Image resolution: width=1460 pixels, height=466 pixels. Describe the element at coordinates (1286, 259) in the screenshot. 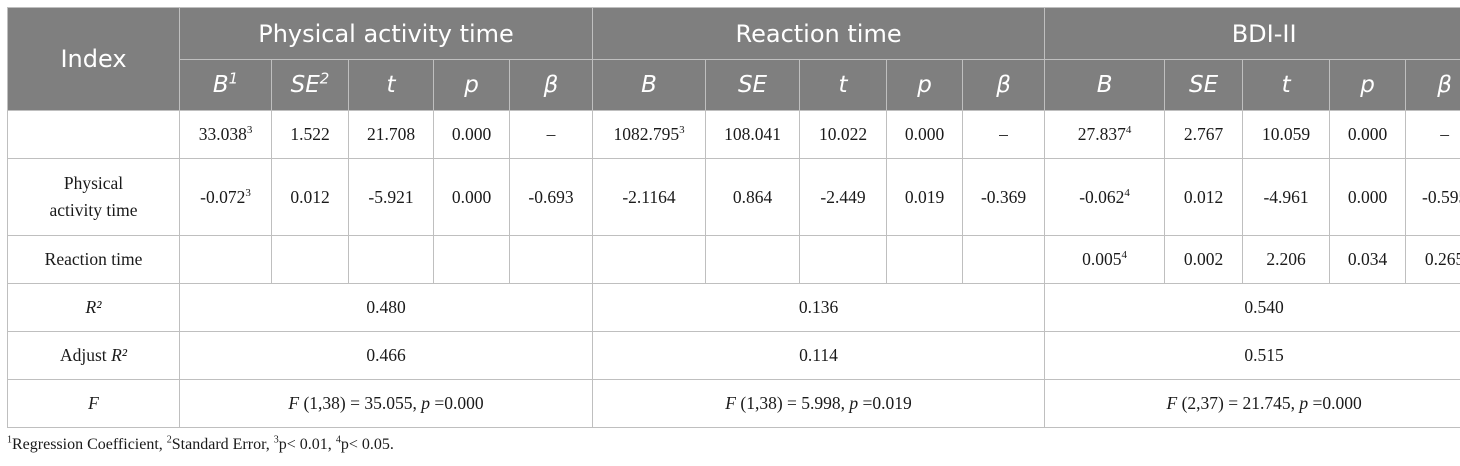

I see `table-cell: 2.206` at that location.